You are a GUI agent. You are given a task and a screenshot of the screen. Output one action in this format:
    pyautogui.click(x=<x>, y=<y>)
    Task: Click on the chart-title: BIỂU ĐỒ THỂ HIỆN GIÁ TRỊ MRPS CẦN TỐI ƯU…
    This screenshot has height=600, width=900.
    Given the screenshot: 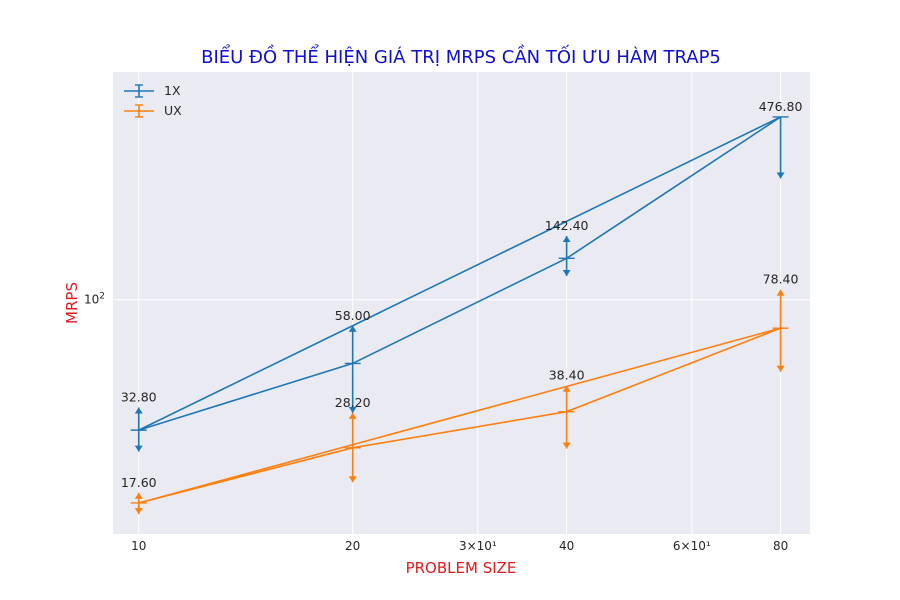 What is the action you would take?
    pyautogui.click(x=461, y=56)
    